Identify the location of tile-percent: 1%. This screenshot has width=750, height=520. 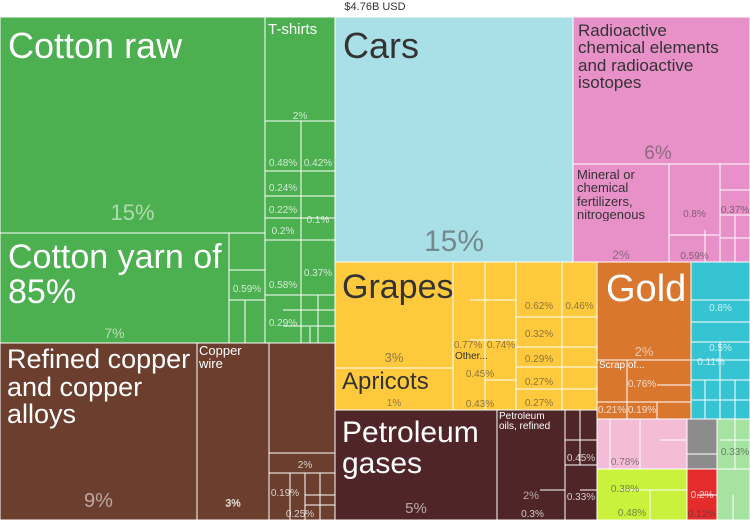
(394, 403).